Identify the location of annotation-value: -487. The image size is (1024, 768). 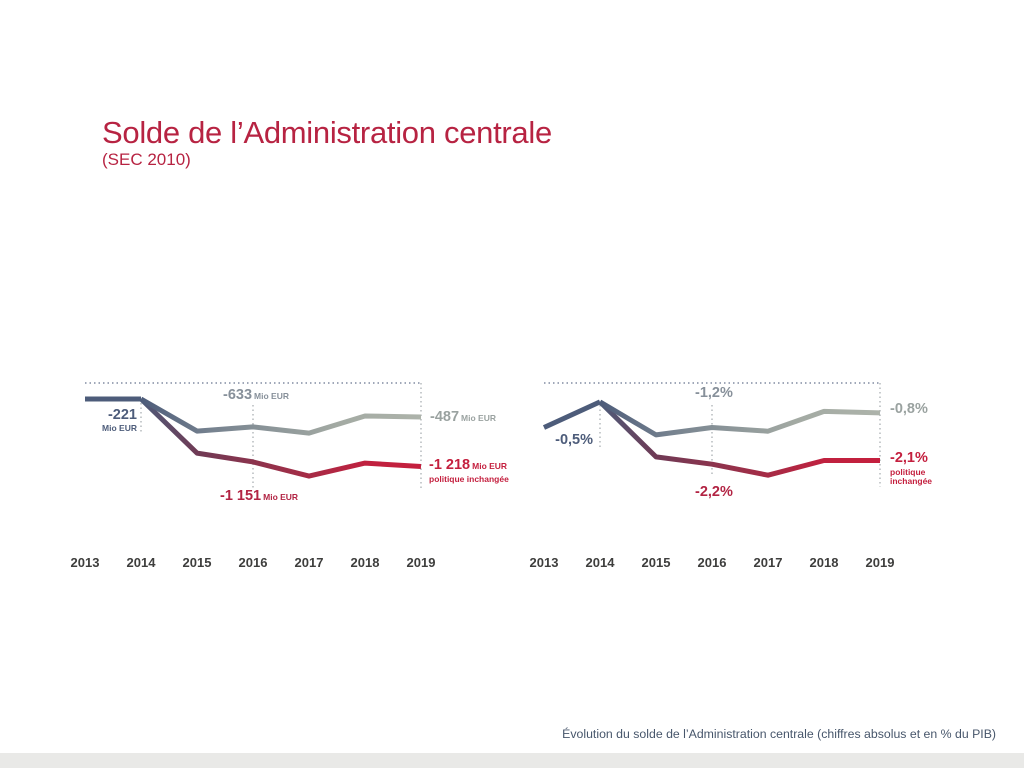
(445, 417).